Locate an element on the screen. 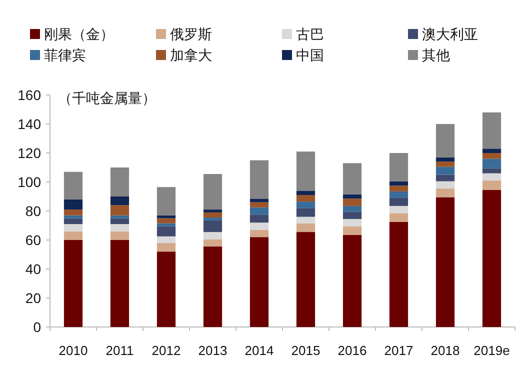  x-tick-label: 2010 is located at coordinates (73, 350).